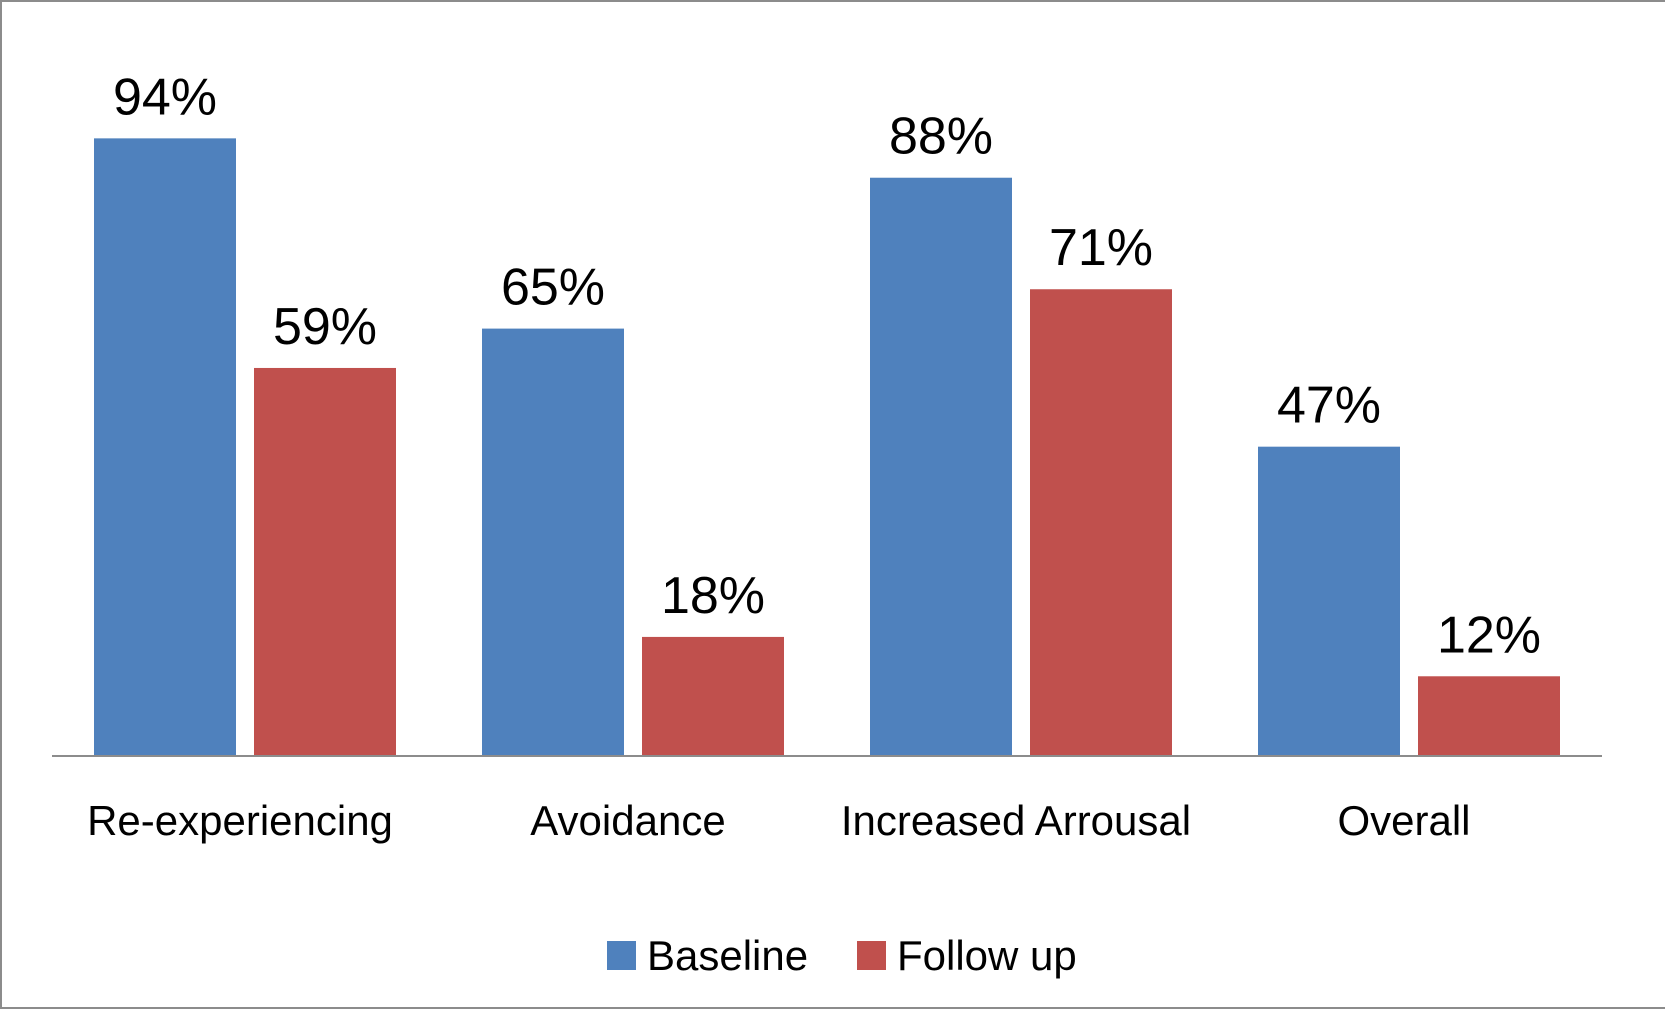  What do you see at coordinates (987, 955) in the screenshot?
I see `legend-label-follow-up: Follow up` at bounding box center [987, 955].